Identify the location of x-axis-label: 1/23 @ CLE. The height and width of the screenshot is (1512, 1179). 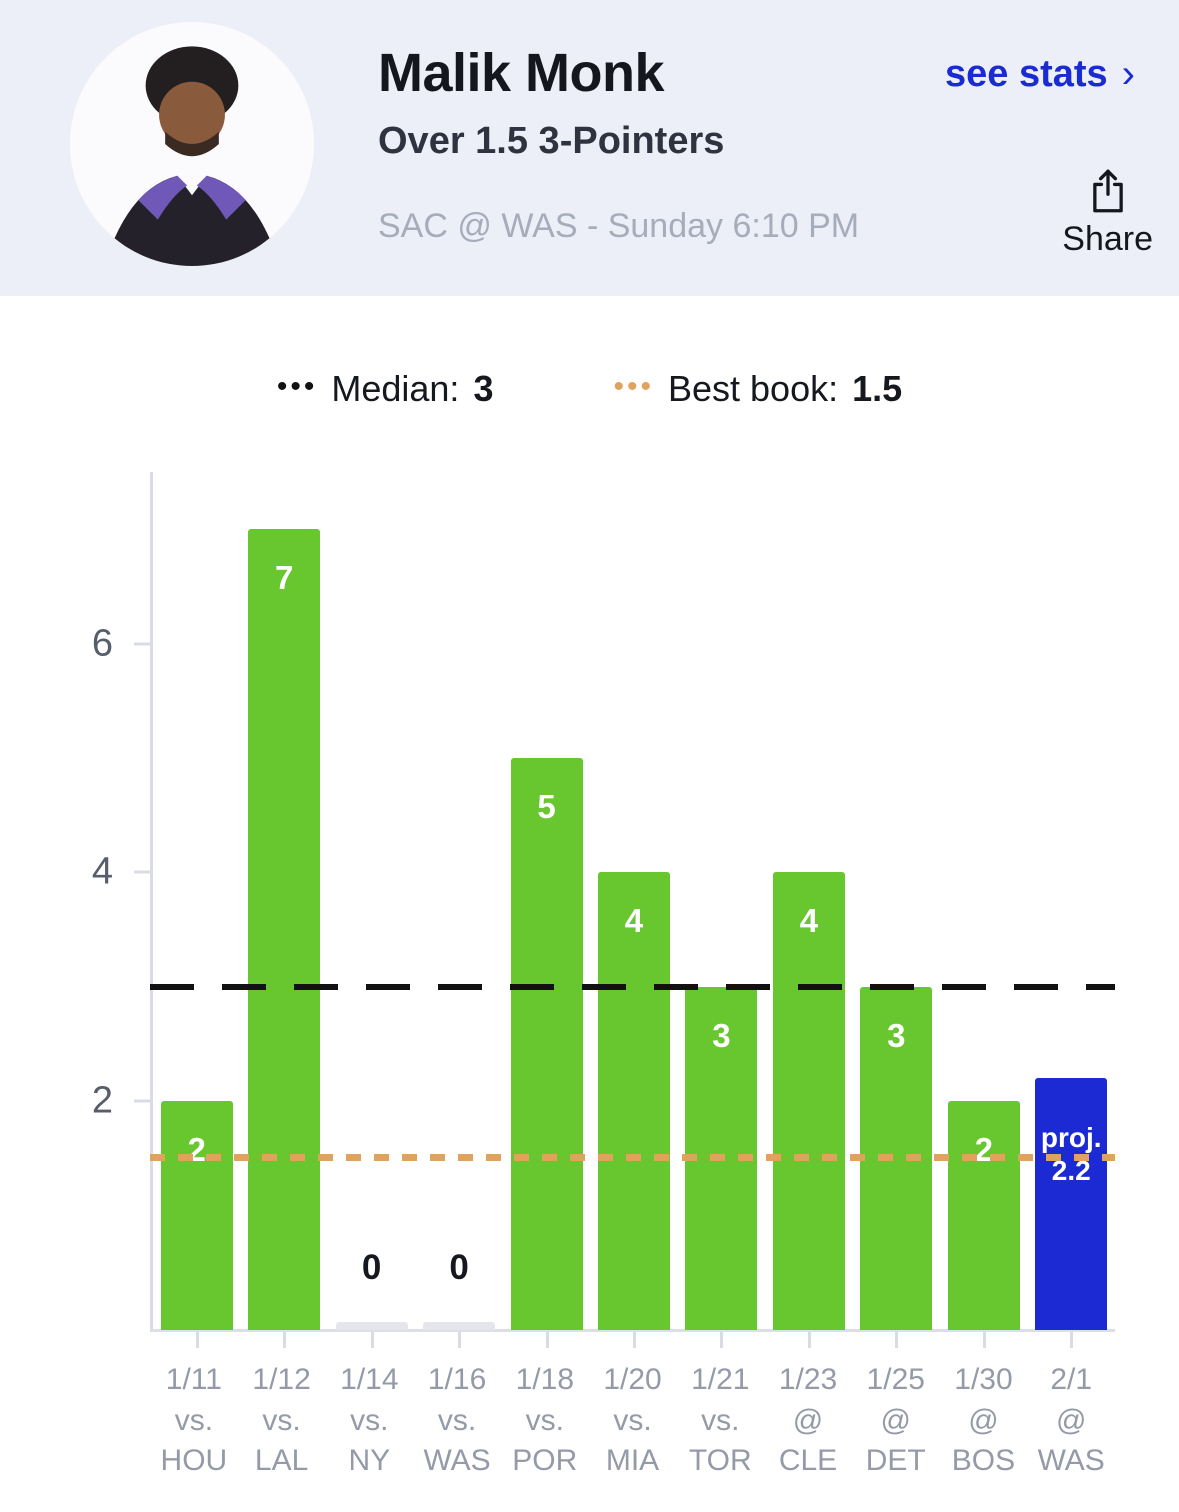
(808, 1420).